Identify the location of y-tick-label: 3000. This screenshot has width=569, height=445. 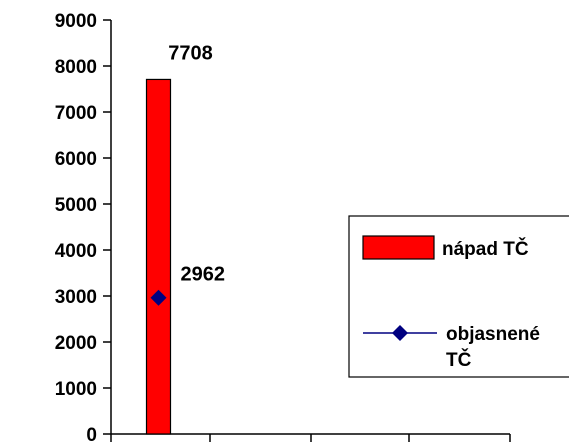
(76, 297).